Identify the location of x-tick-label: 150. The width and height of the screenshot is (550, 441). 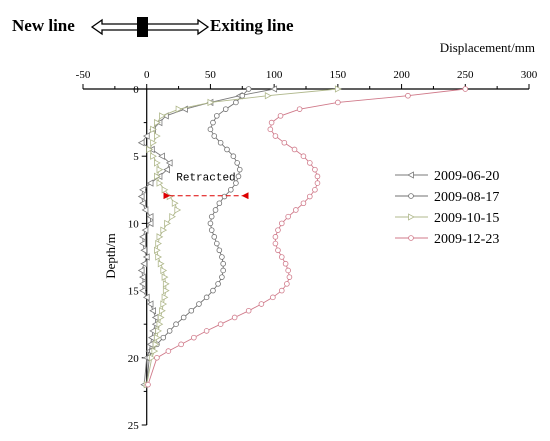
(338, 75).